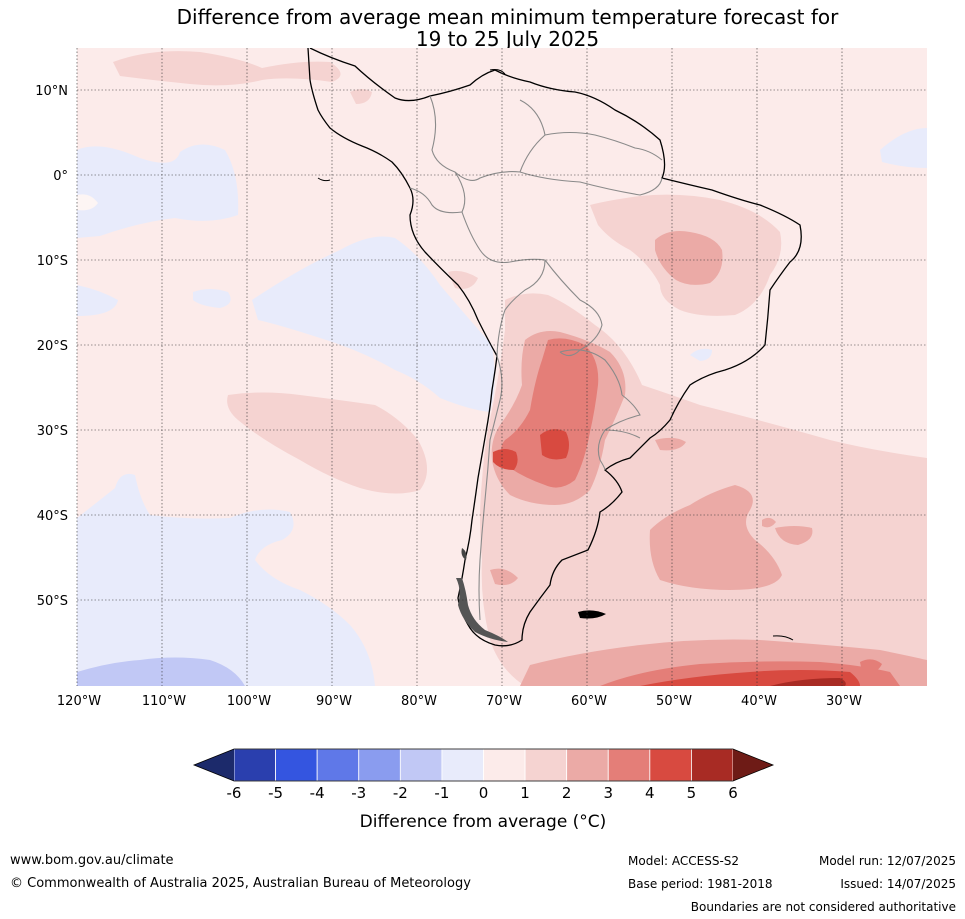  I want to click on colorbar-tick-label: -2, so click(400, 793).